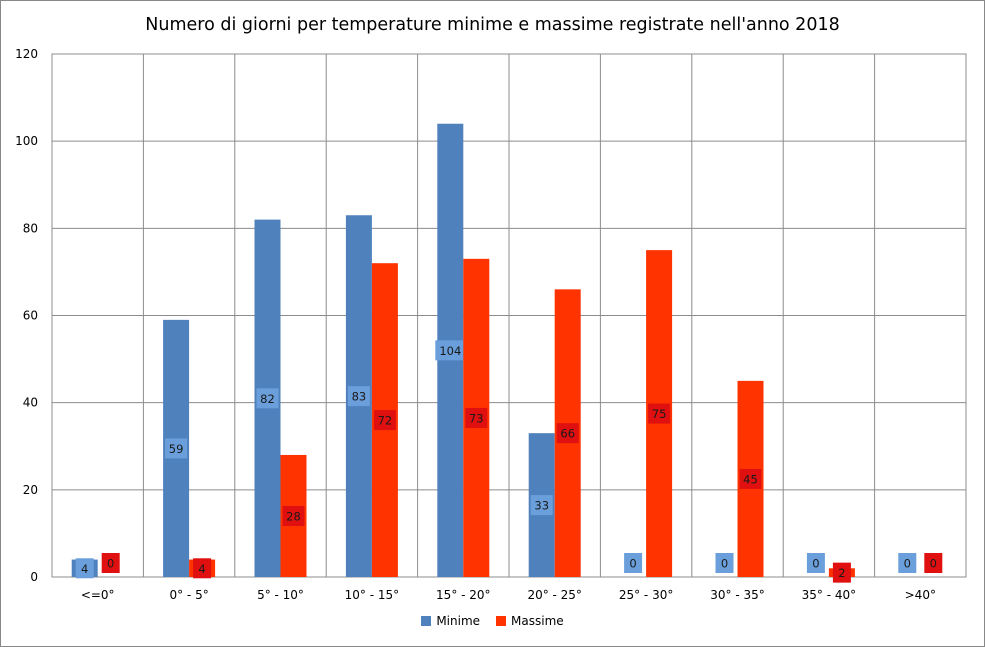  I want to click on legend-item-minime: Minime, so click(450, 621).